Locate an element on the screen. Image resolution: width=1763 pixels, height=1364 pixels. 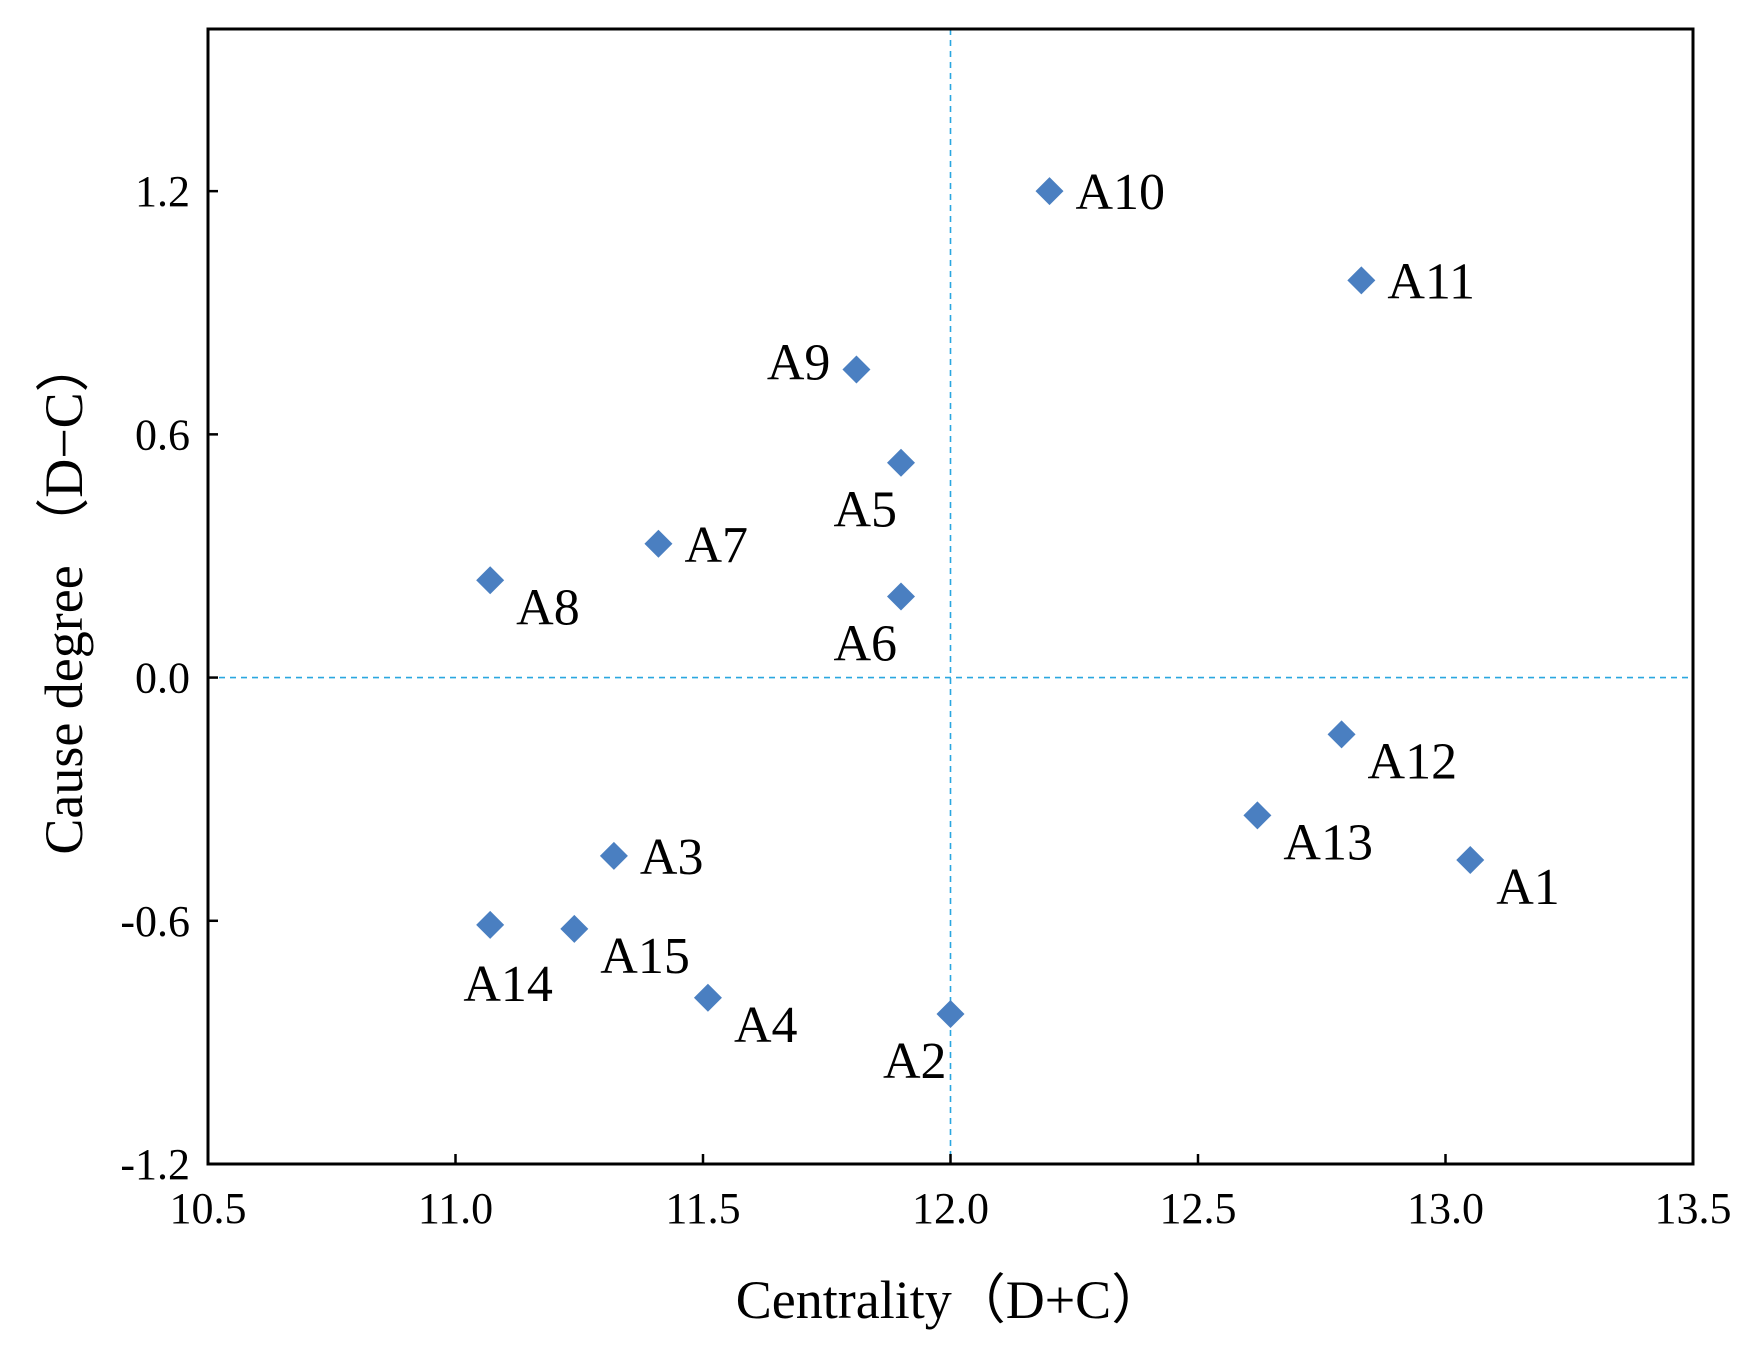
point-label-a5: A5 is located at coordinates (865, 510).